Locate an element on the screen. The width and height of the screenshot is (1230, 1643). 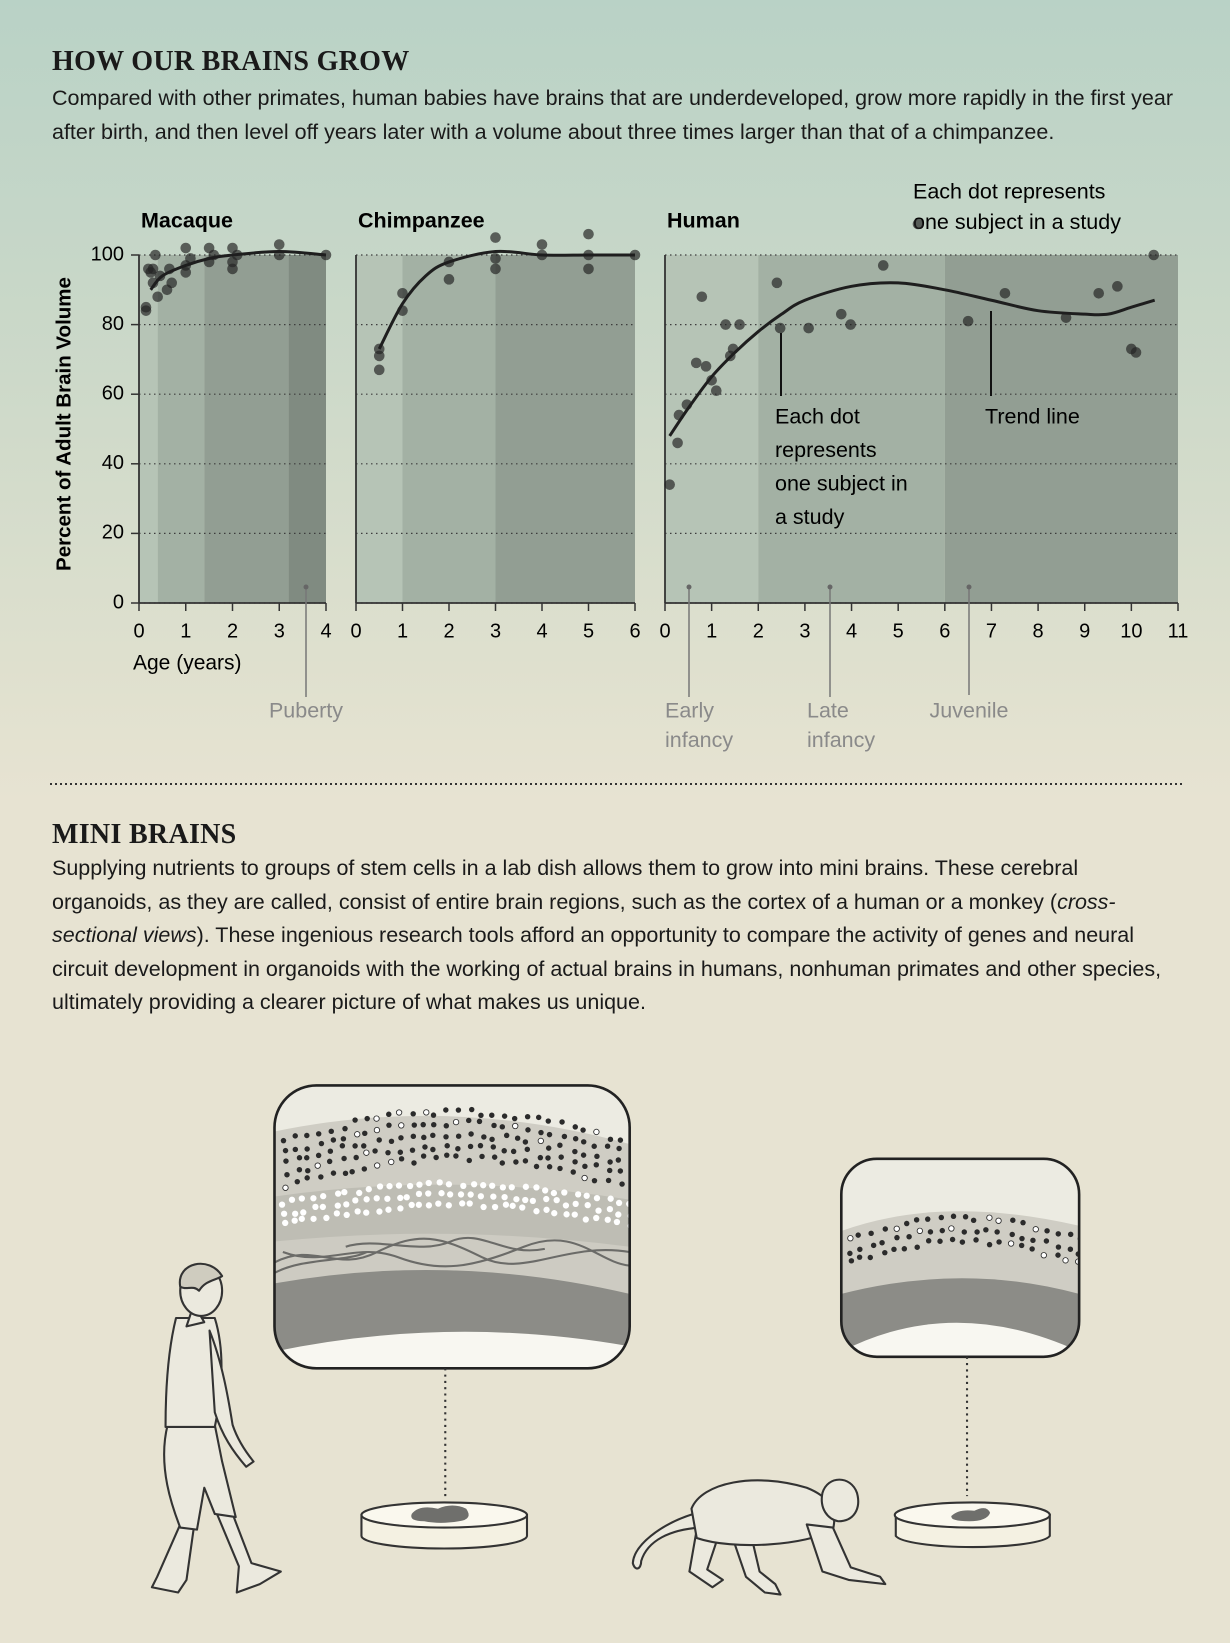
text-italic: cross-sectional views is located at coordinates (584, 918).